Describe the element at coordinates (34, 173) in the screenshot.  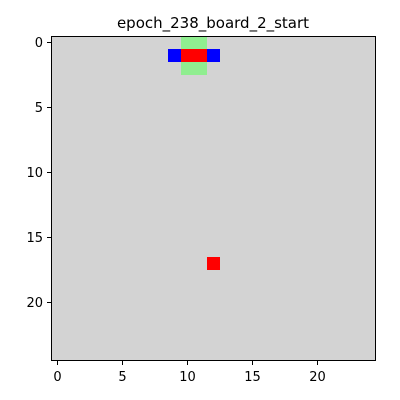
I see `y-tick-label: 10` at that location.